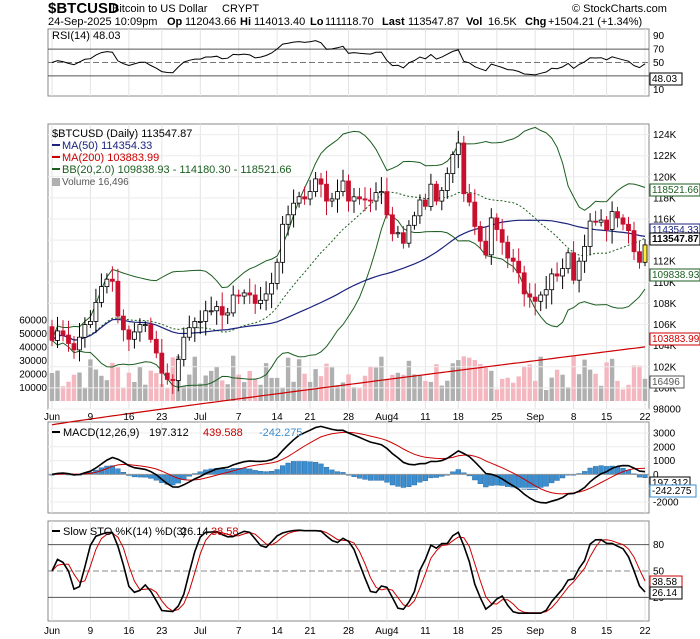  What do you see at coordinates (675, 239) in the screenshot?
I see `badge-last: 113547.87` at bounding box center [675, 239].